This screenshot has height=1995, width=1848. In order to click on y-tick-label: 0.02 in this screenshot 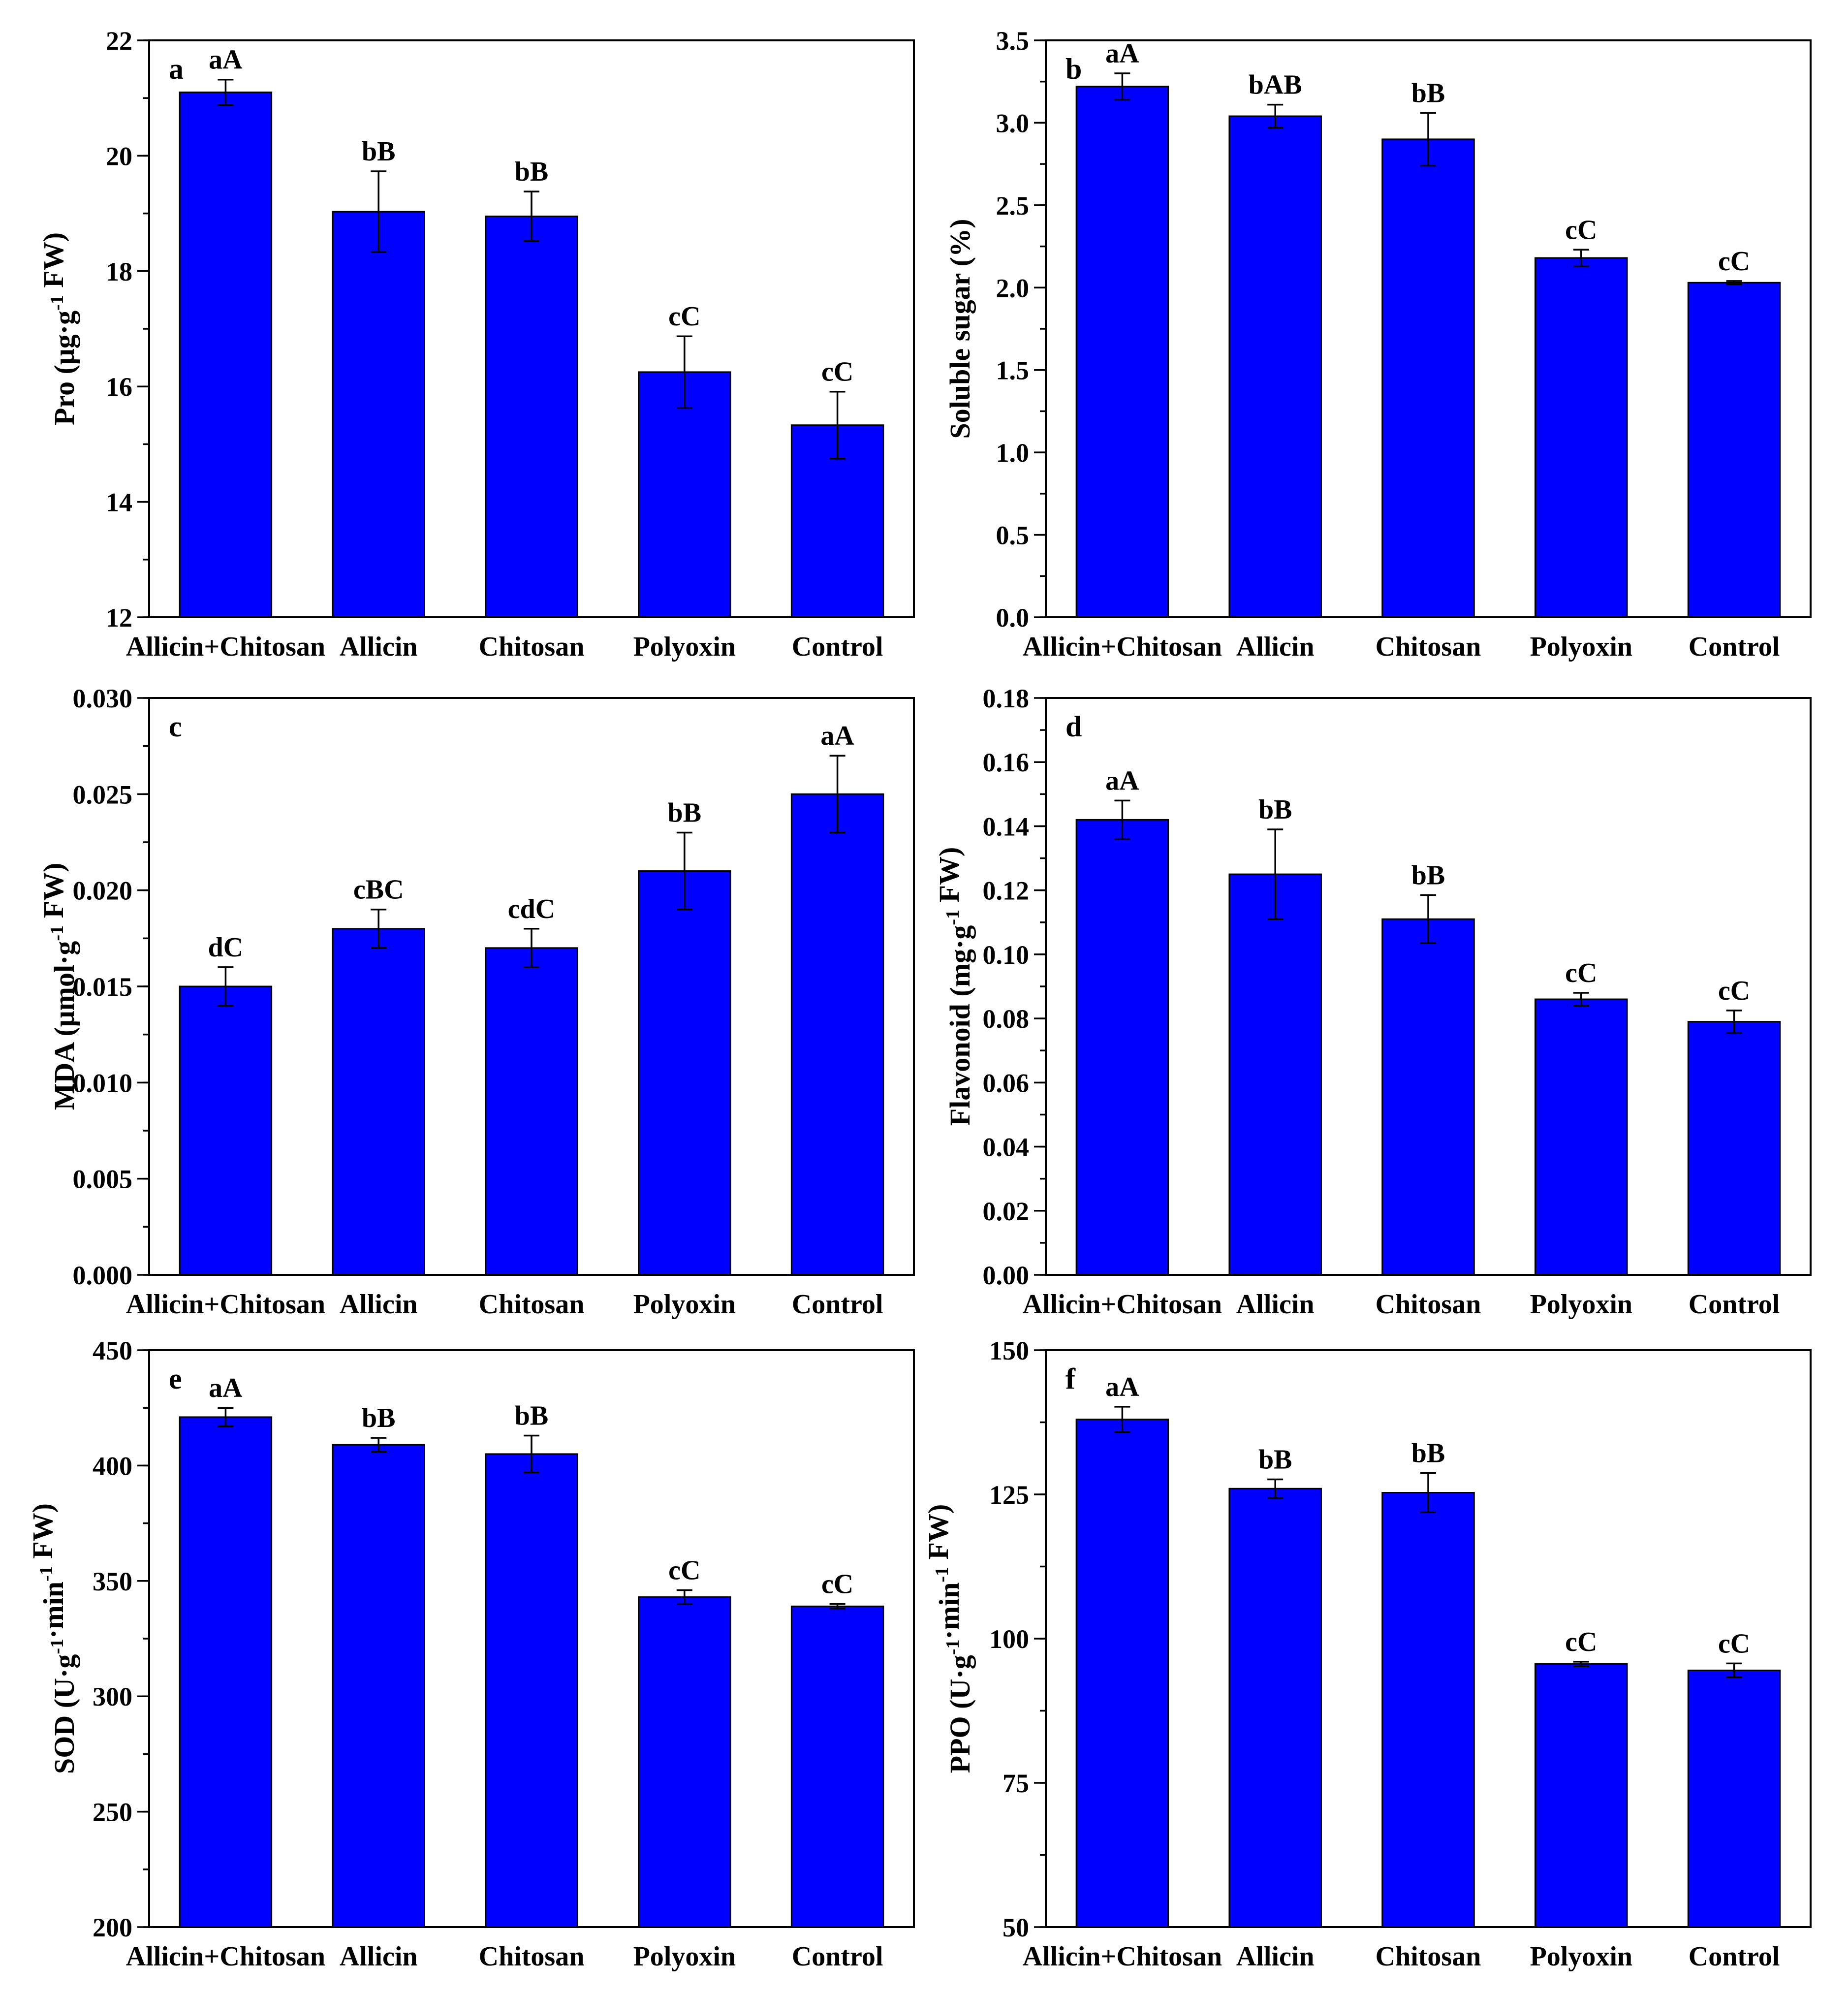, I will do `click(1006, 1211)`.